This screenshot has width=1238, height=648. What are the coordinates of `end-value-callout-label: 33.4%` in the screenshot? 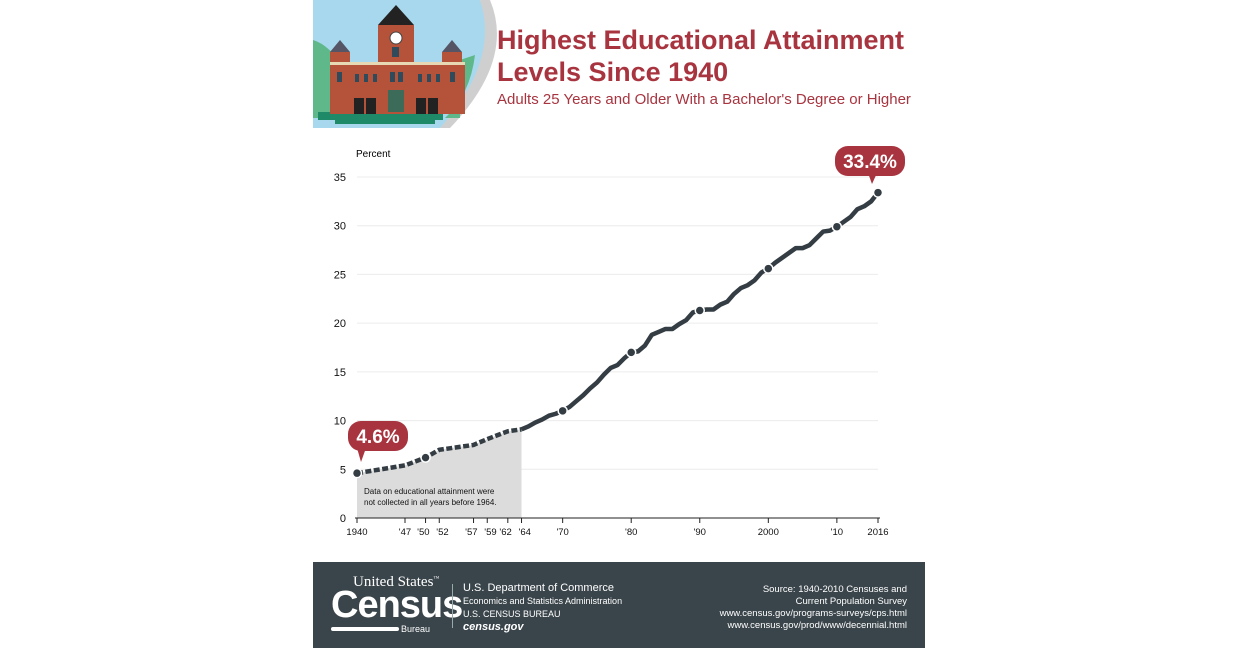 It's located at (870, 162).